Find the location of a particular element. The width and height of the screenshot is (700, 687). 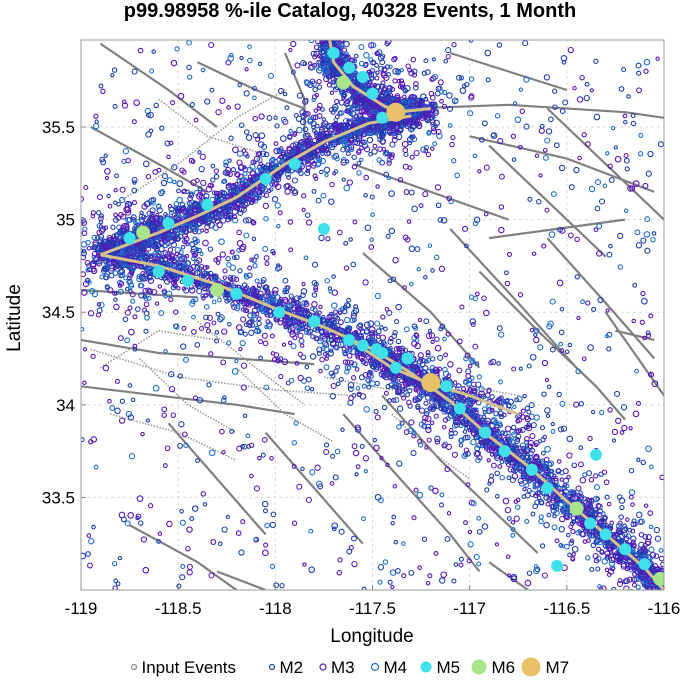

minor-fault-line is located at coordinates (251, 363).